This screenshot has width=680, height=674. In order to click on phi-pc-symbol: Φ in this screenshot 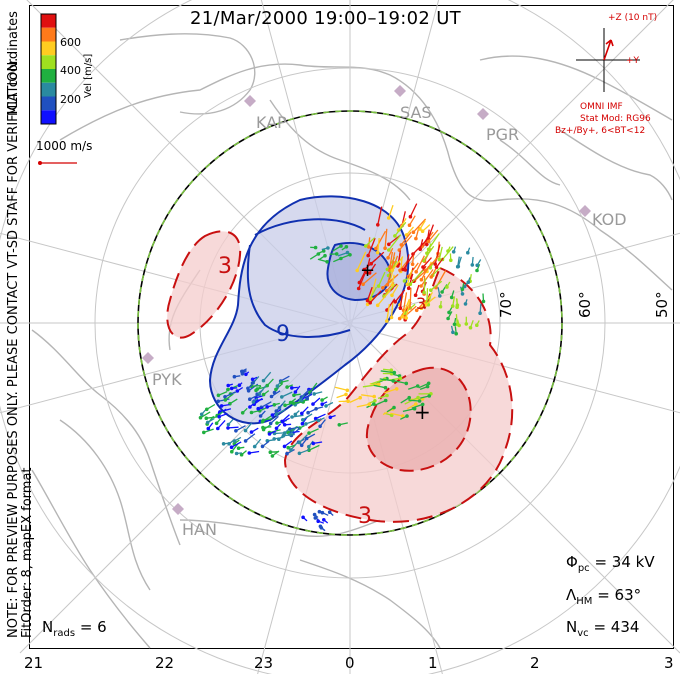, I will do `click(572, 562)`.